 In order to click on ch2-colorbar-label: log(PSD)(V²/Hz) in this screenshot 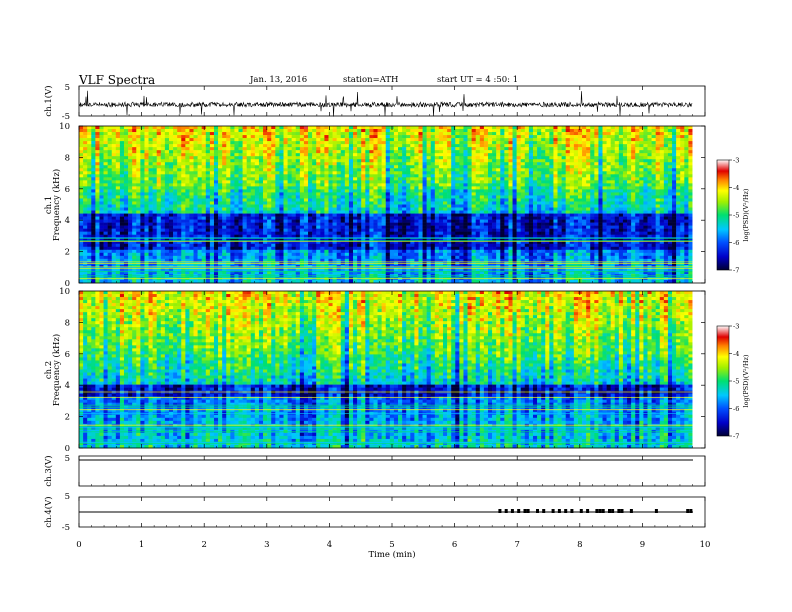, I will do `click(746, 380)`.